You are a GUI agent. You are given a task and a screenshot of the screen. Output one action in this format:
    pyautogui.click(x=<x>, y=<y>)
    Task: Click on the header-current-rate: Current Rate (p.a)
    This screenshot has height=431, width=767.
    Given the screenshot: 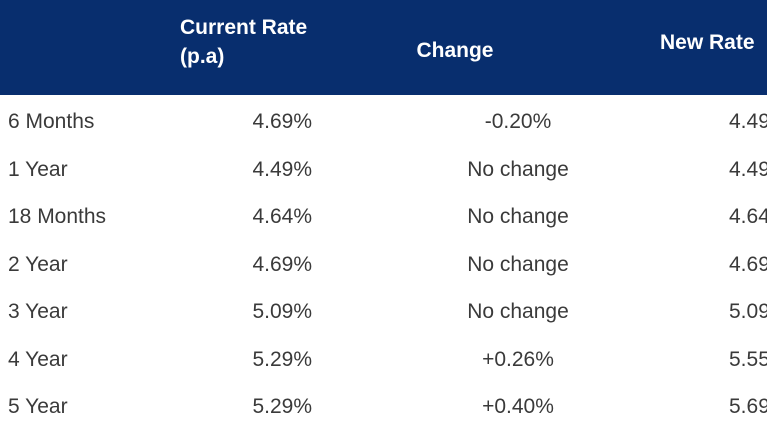 What is the action you would take?
    pyautogui.click(x=244, y=42)
    